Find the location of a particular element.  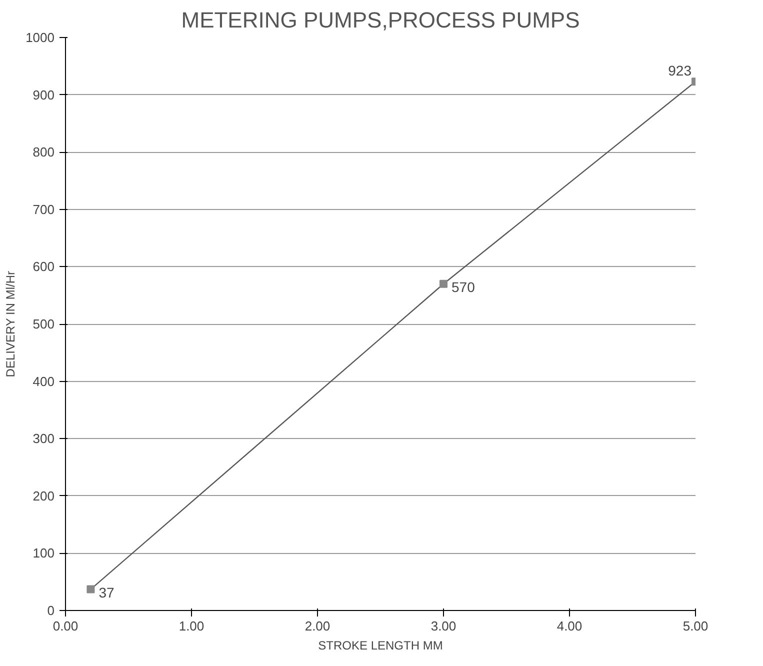

x-tick-label: 4.00 is located at coordinates (569, 626).